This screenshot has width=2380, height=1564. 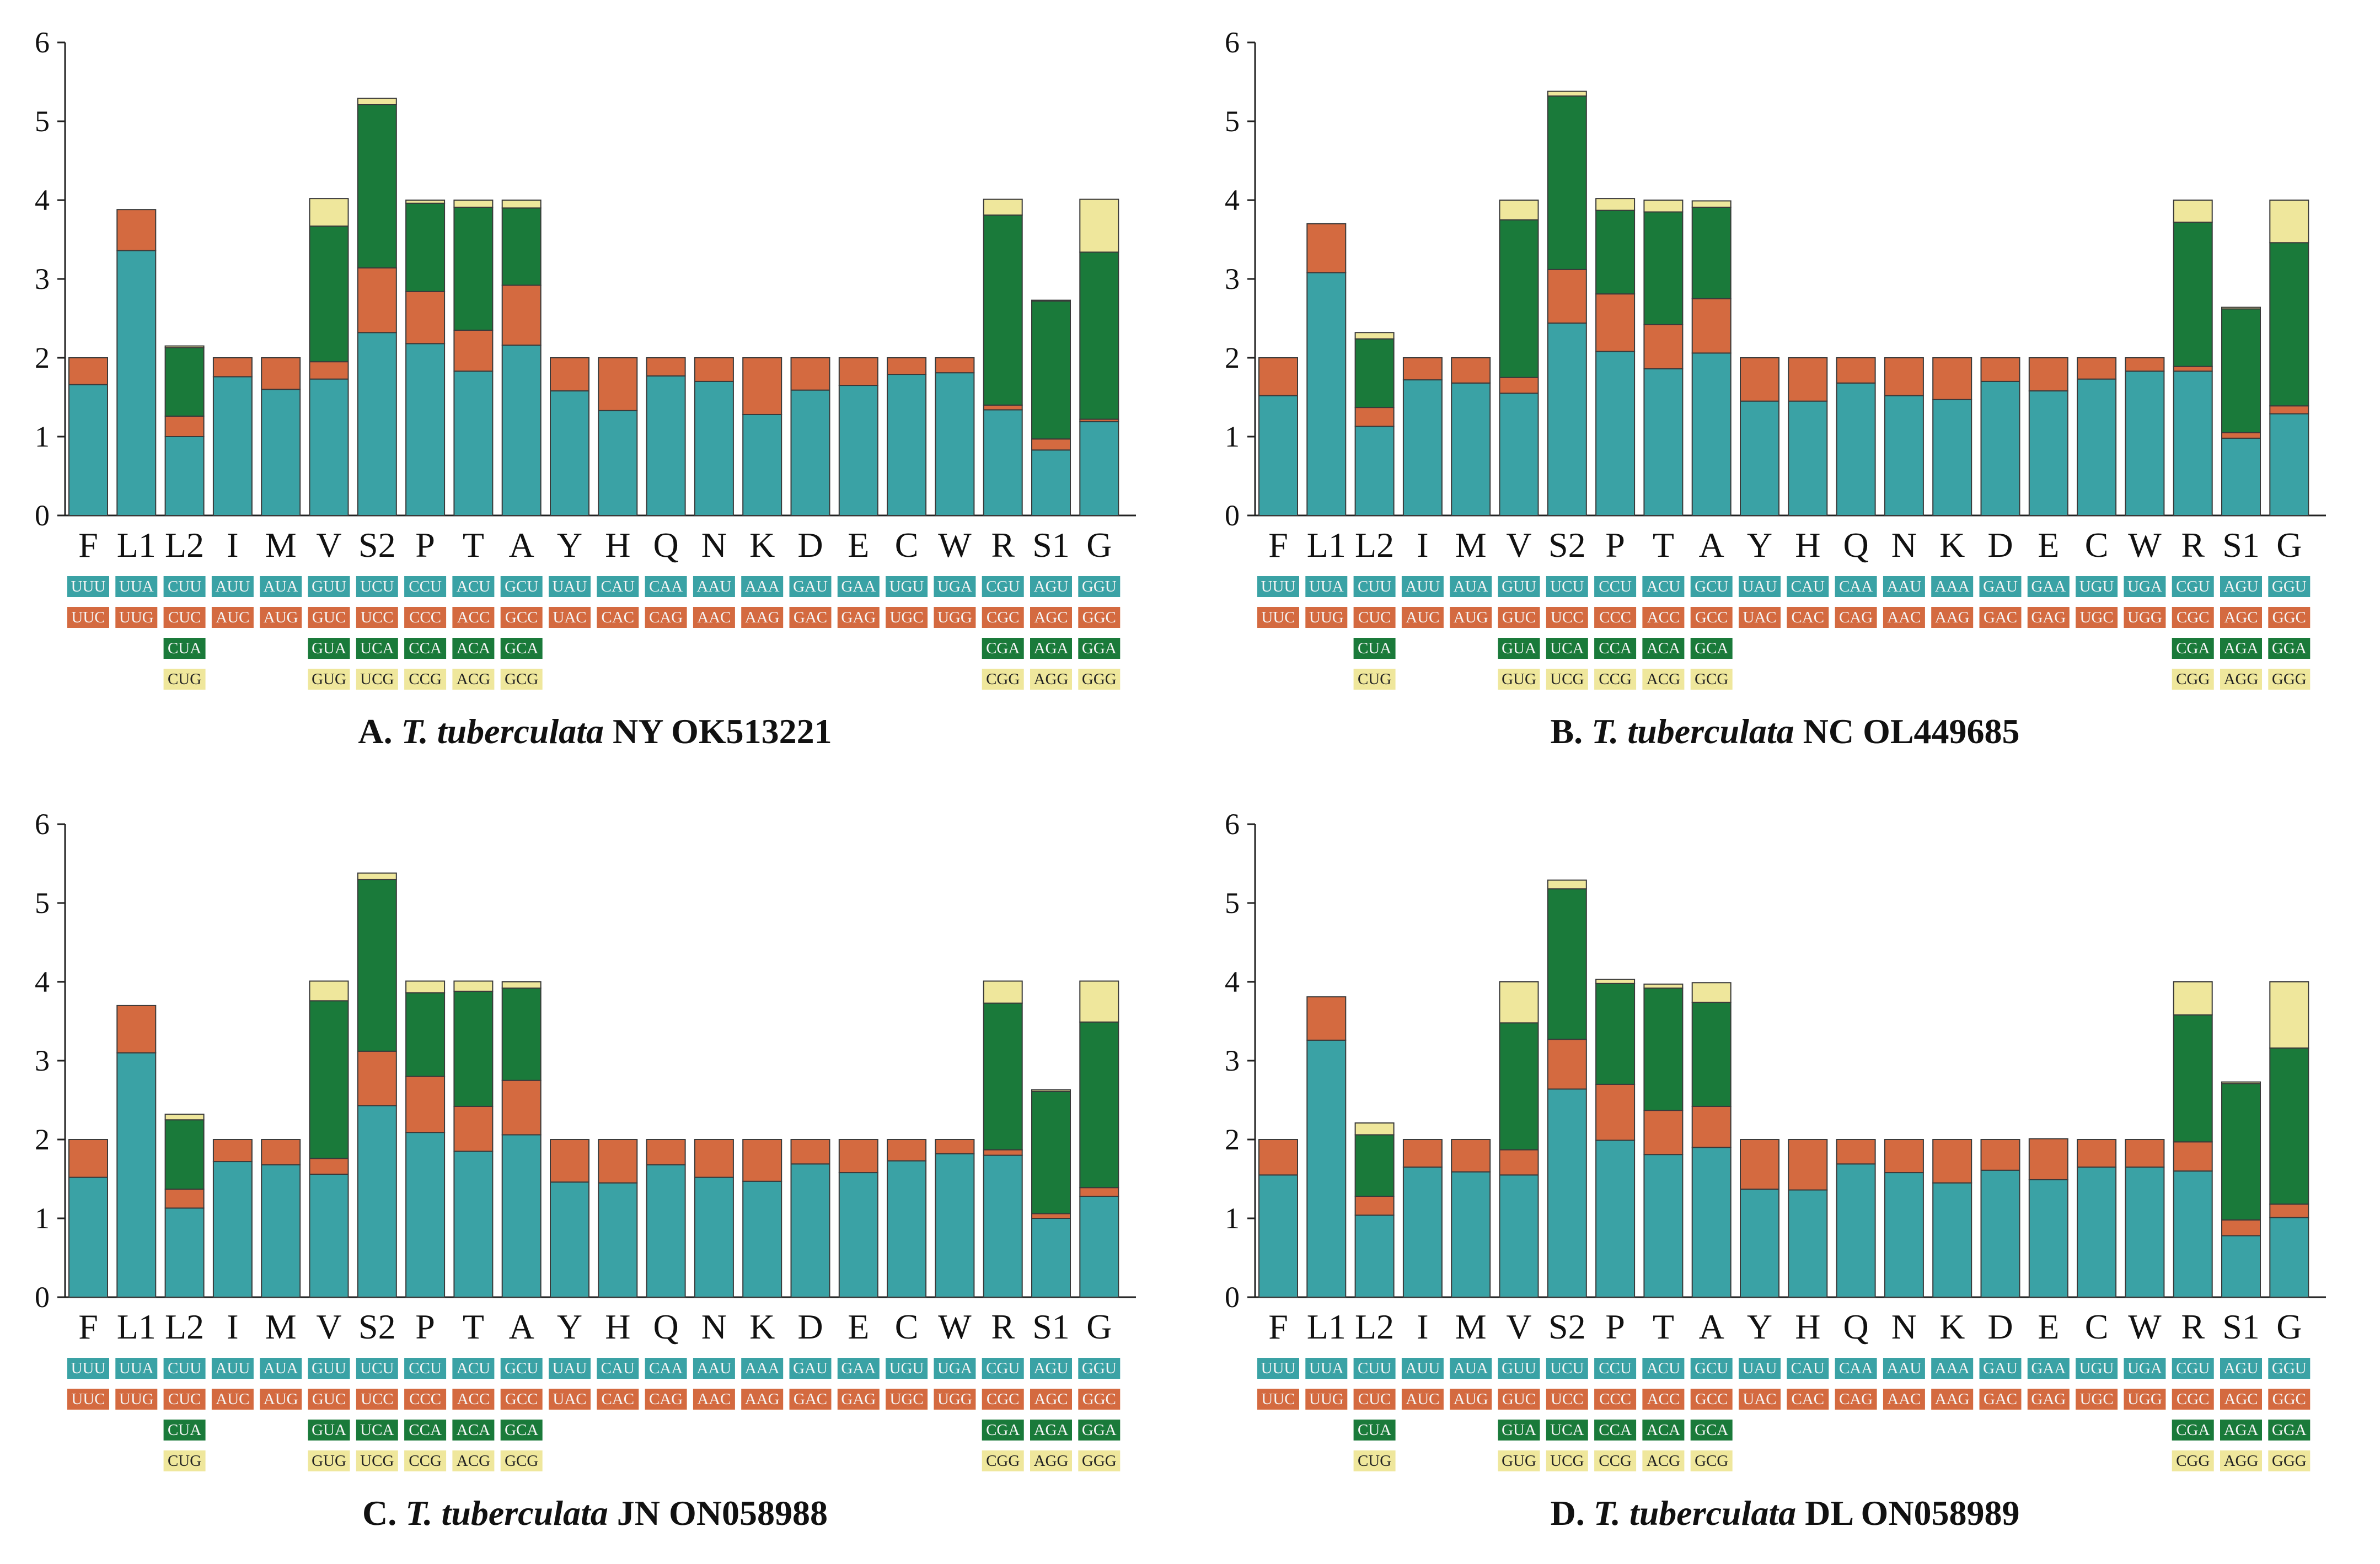 I want to click on codon-label: GCC, so click(x=1711, y=617).